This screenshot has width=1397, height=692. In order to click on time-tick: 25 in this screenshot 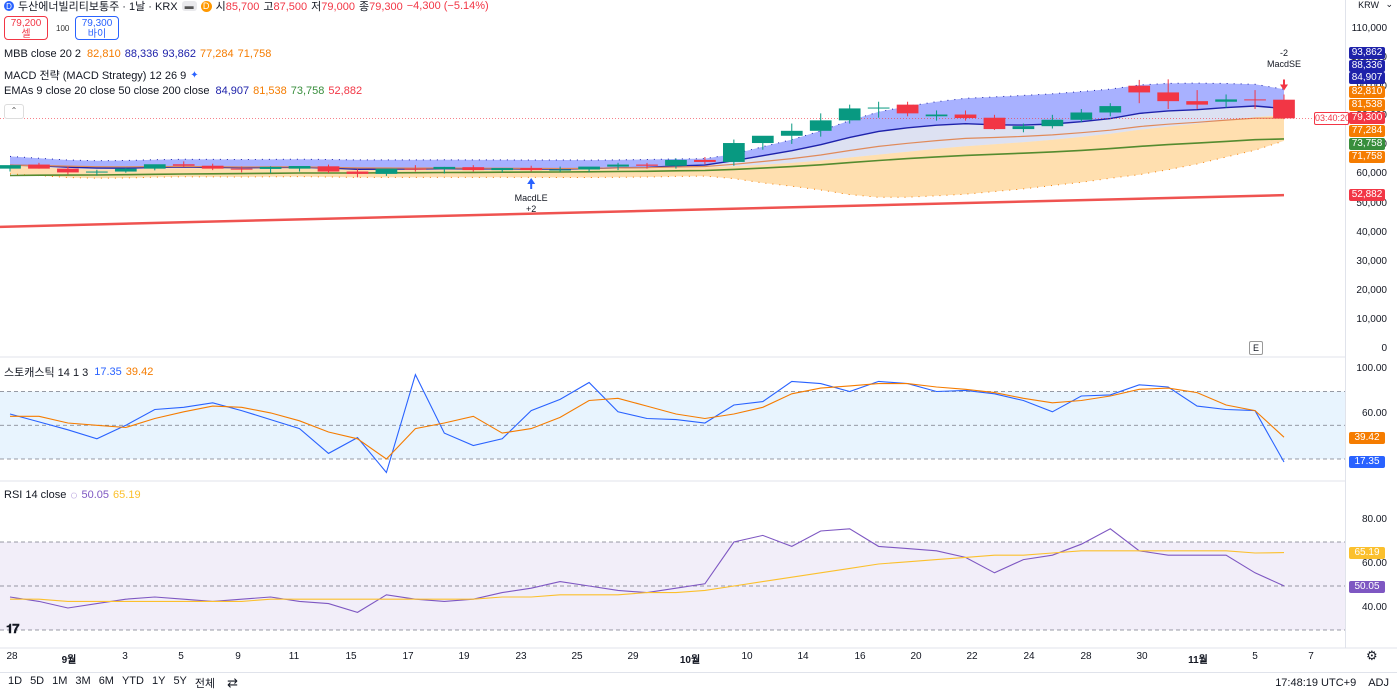, I will do `click(577, 656)`.